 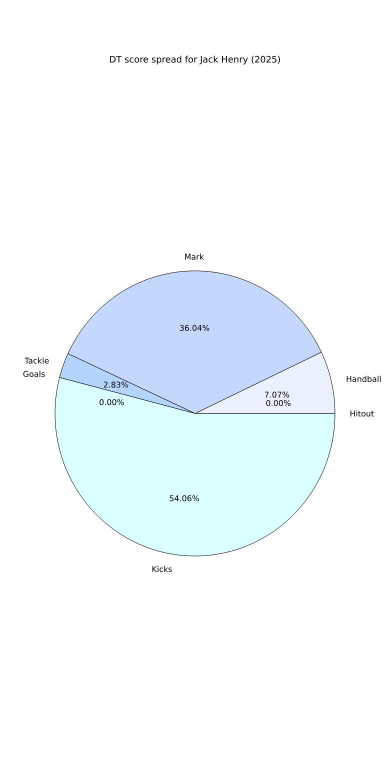 I want to click on chart-title: DT score spread for Jack Henry (2025), so click(x=195, y=60).